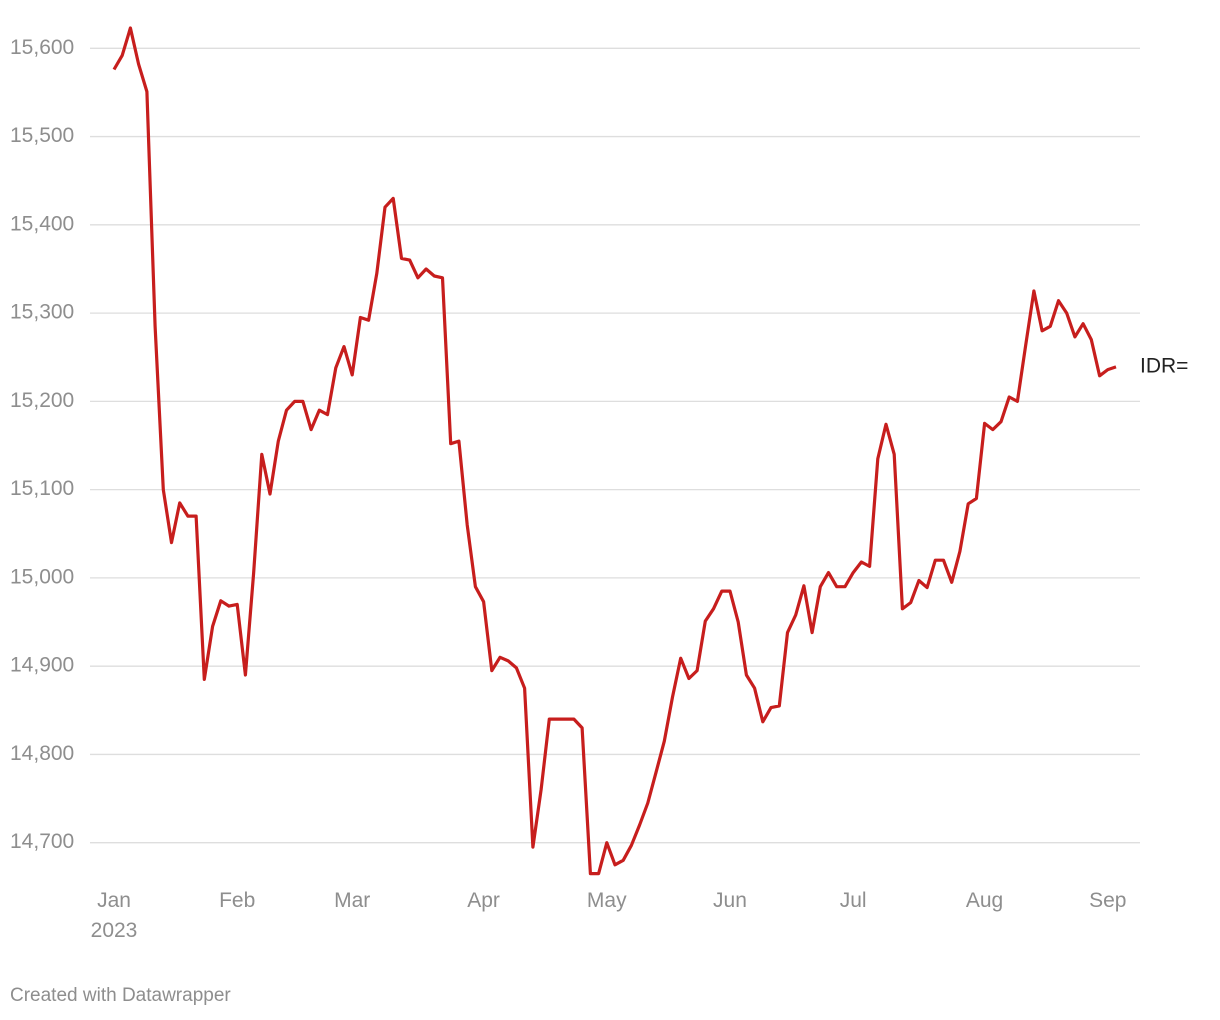 This screenshot has height=1020, width=1220. What do you see at coordinates (42, 47) in the screenshot?
I see `y-tick-label: 15,600` at bounding box center [42, 47].